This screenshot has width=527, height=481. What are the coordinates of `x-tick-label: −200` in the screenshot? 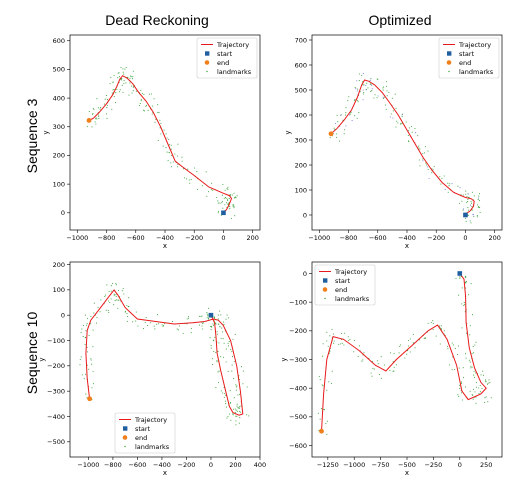 It's located at (436, 238).